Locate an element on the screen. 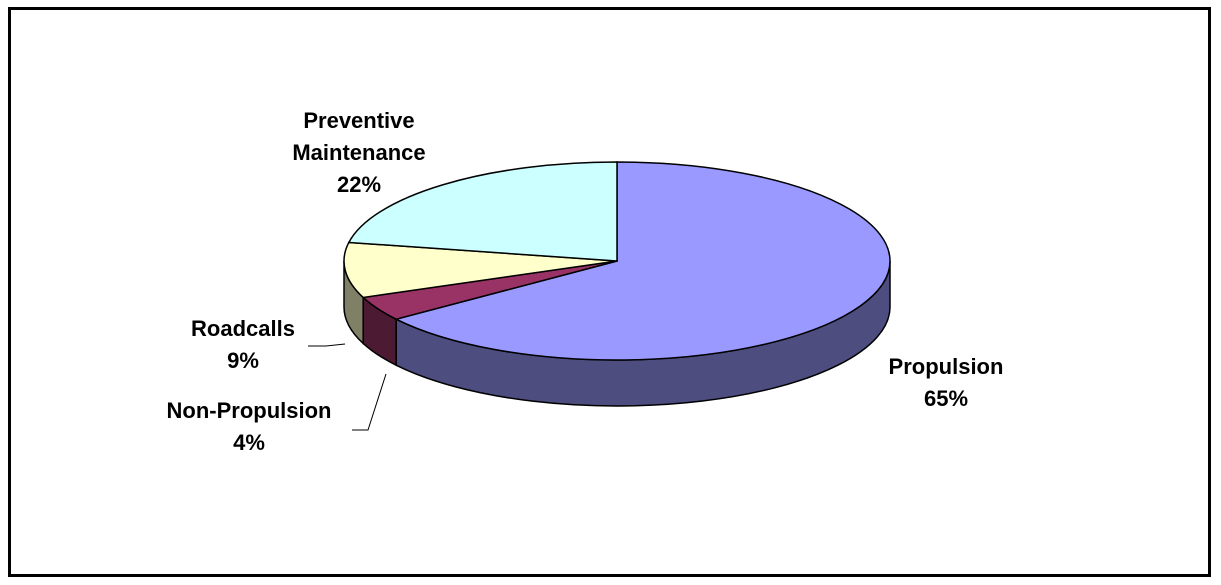  label-non-propulsion: Non-Propulsion 4% is located at coordinates (249, 426).